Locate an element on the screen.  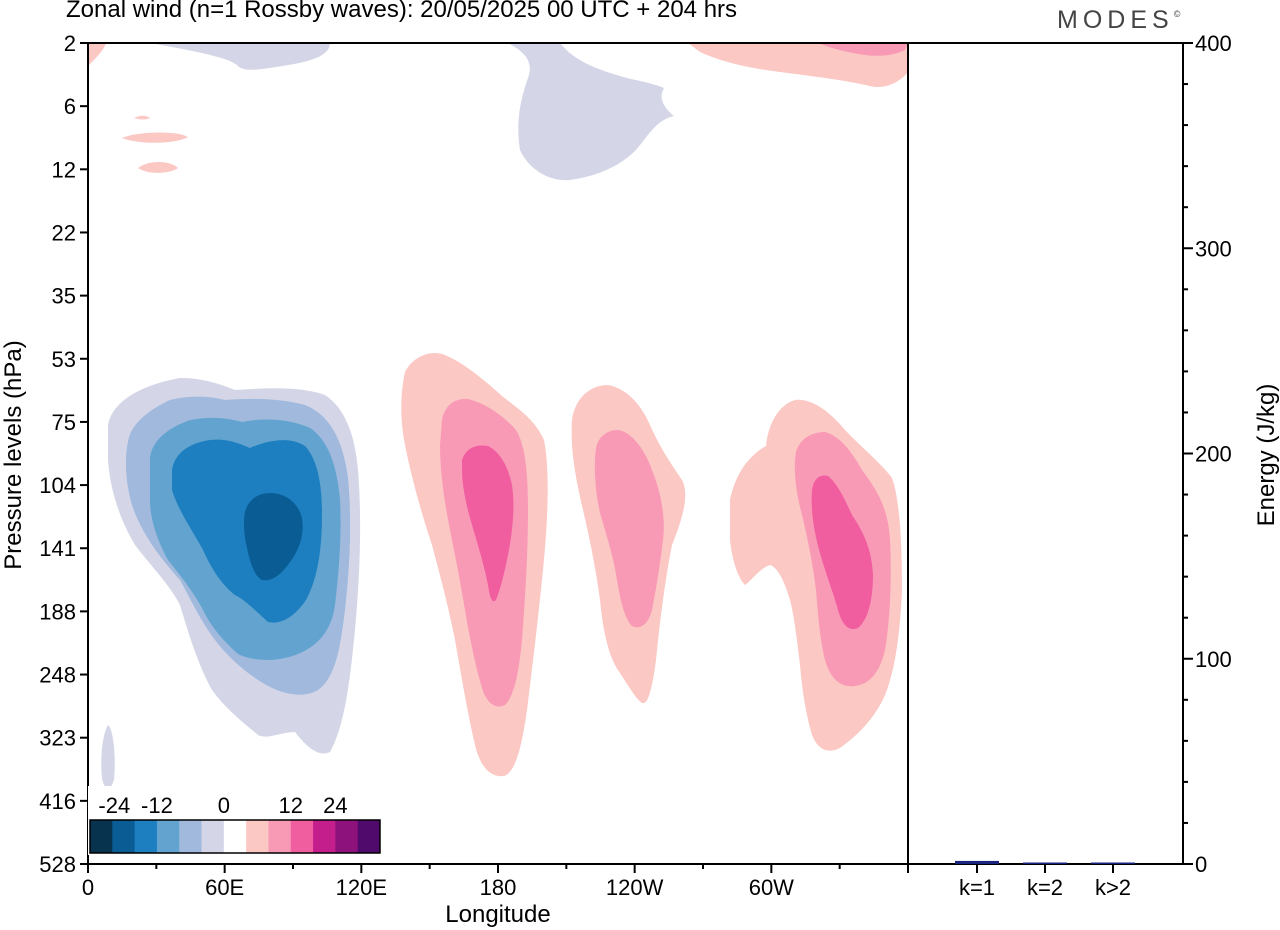
colorbar-label: 0 is located at coordinates (224, 805).